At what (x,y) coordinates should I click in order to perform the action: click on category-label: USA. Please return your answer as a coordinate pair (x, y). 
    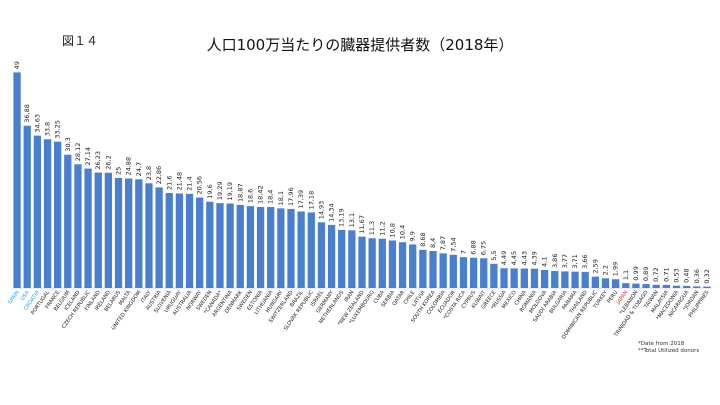
    Looking at the image, I should click on (25, 295).